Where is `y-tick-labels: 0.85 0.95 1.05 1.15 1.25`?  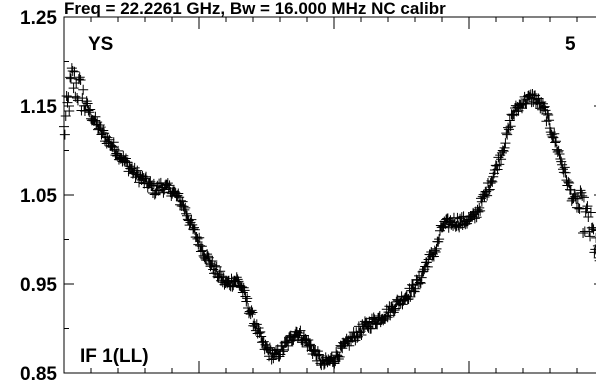 y-tick-labels: 0.85 0.95 1.05 1.15 1.25 is located at coordinates (38, 196).